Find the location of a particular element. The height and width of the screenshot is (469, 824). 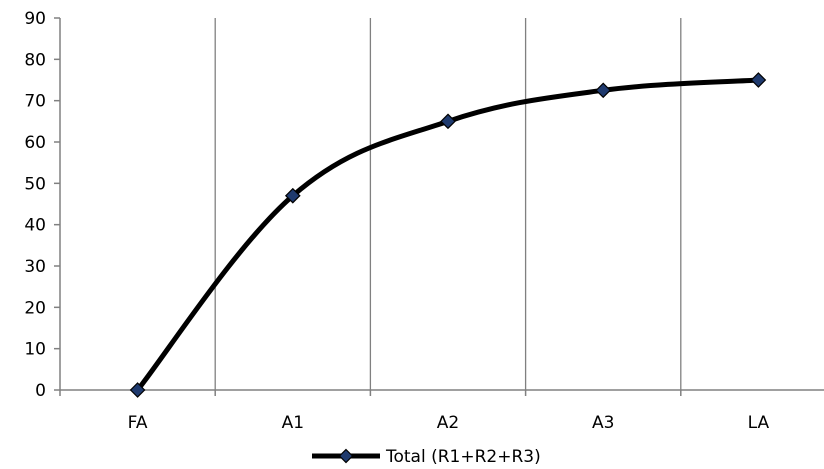

y-tick-label: 40 is located at coordinates (35, 226).